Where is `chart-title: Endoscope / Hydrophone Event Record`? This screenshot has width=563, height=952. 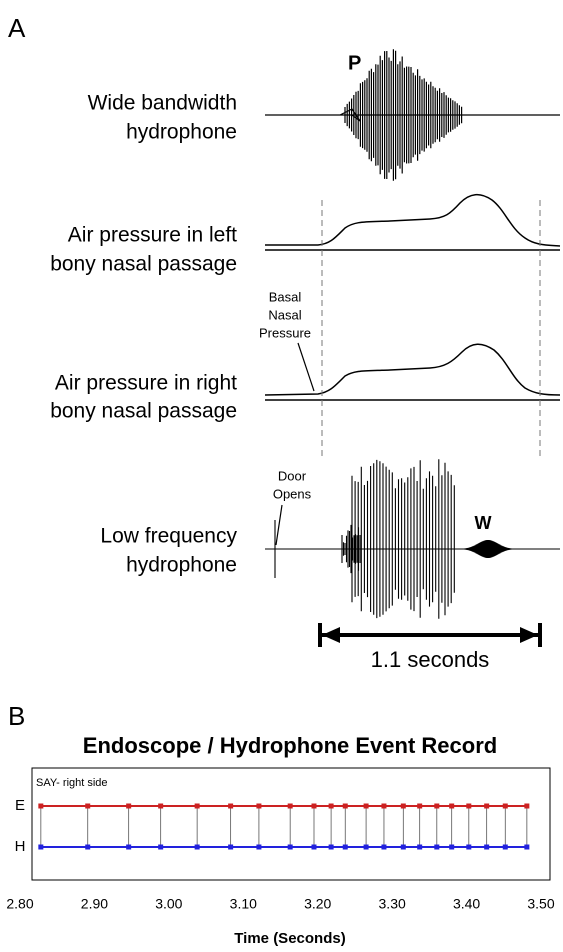 chart-title: Endoscope / Hydrophone Event Record is located at coordinates (290, 745).